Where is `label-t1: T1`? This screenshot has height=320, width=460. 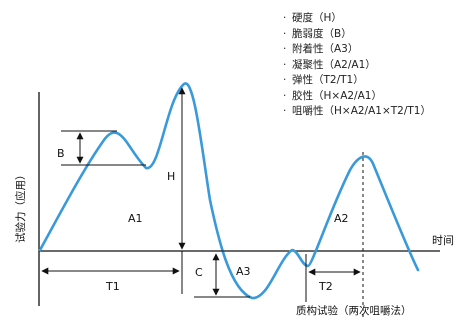 label-t1: T1 is located at coordinates (112, 286).